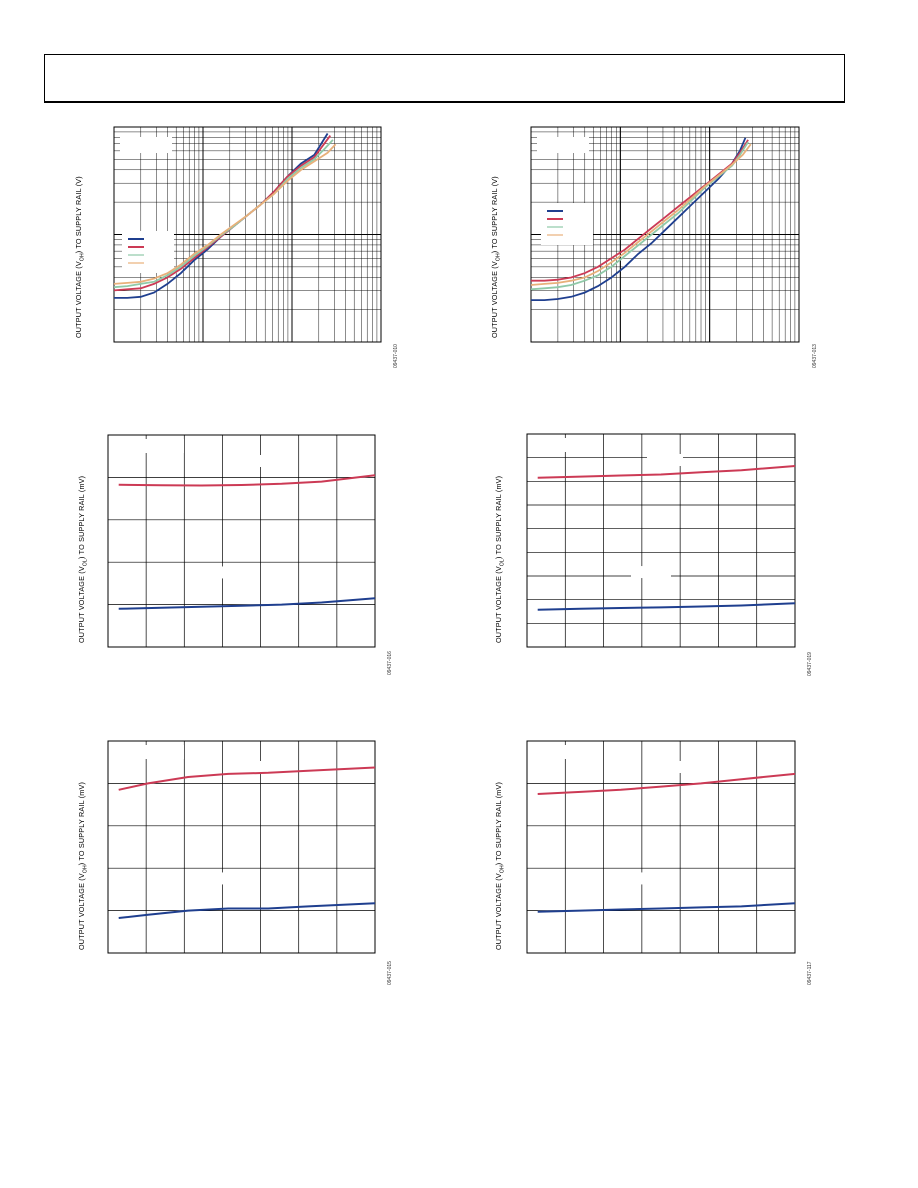  I want to click on figure-id: 09437-010, so click(396, 356).